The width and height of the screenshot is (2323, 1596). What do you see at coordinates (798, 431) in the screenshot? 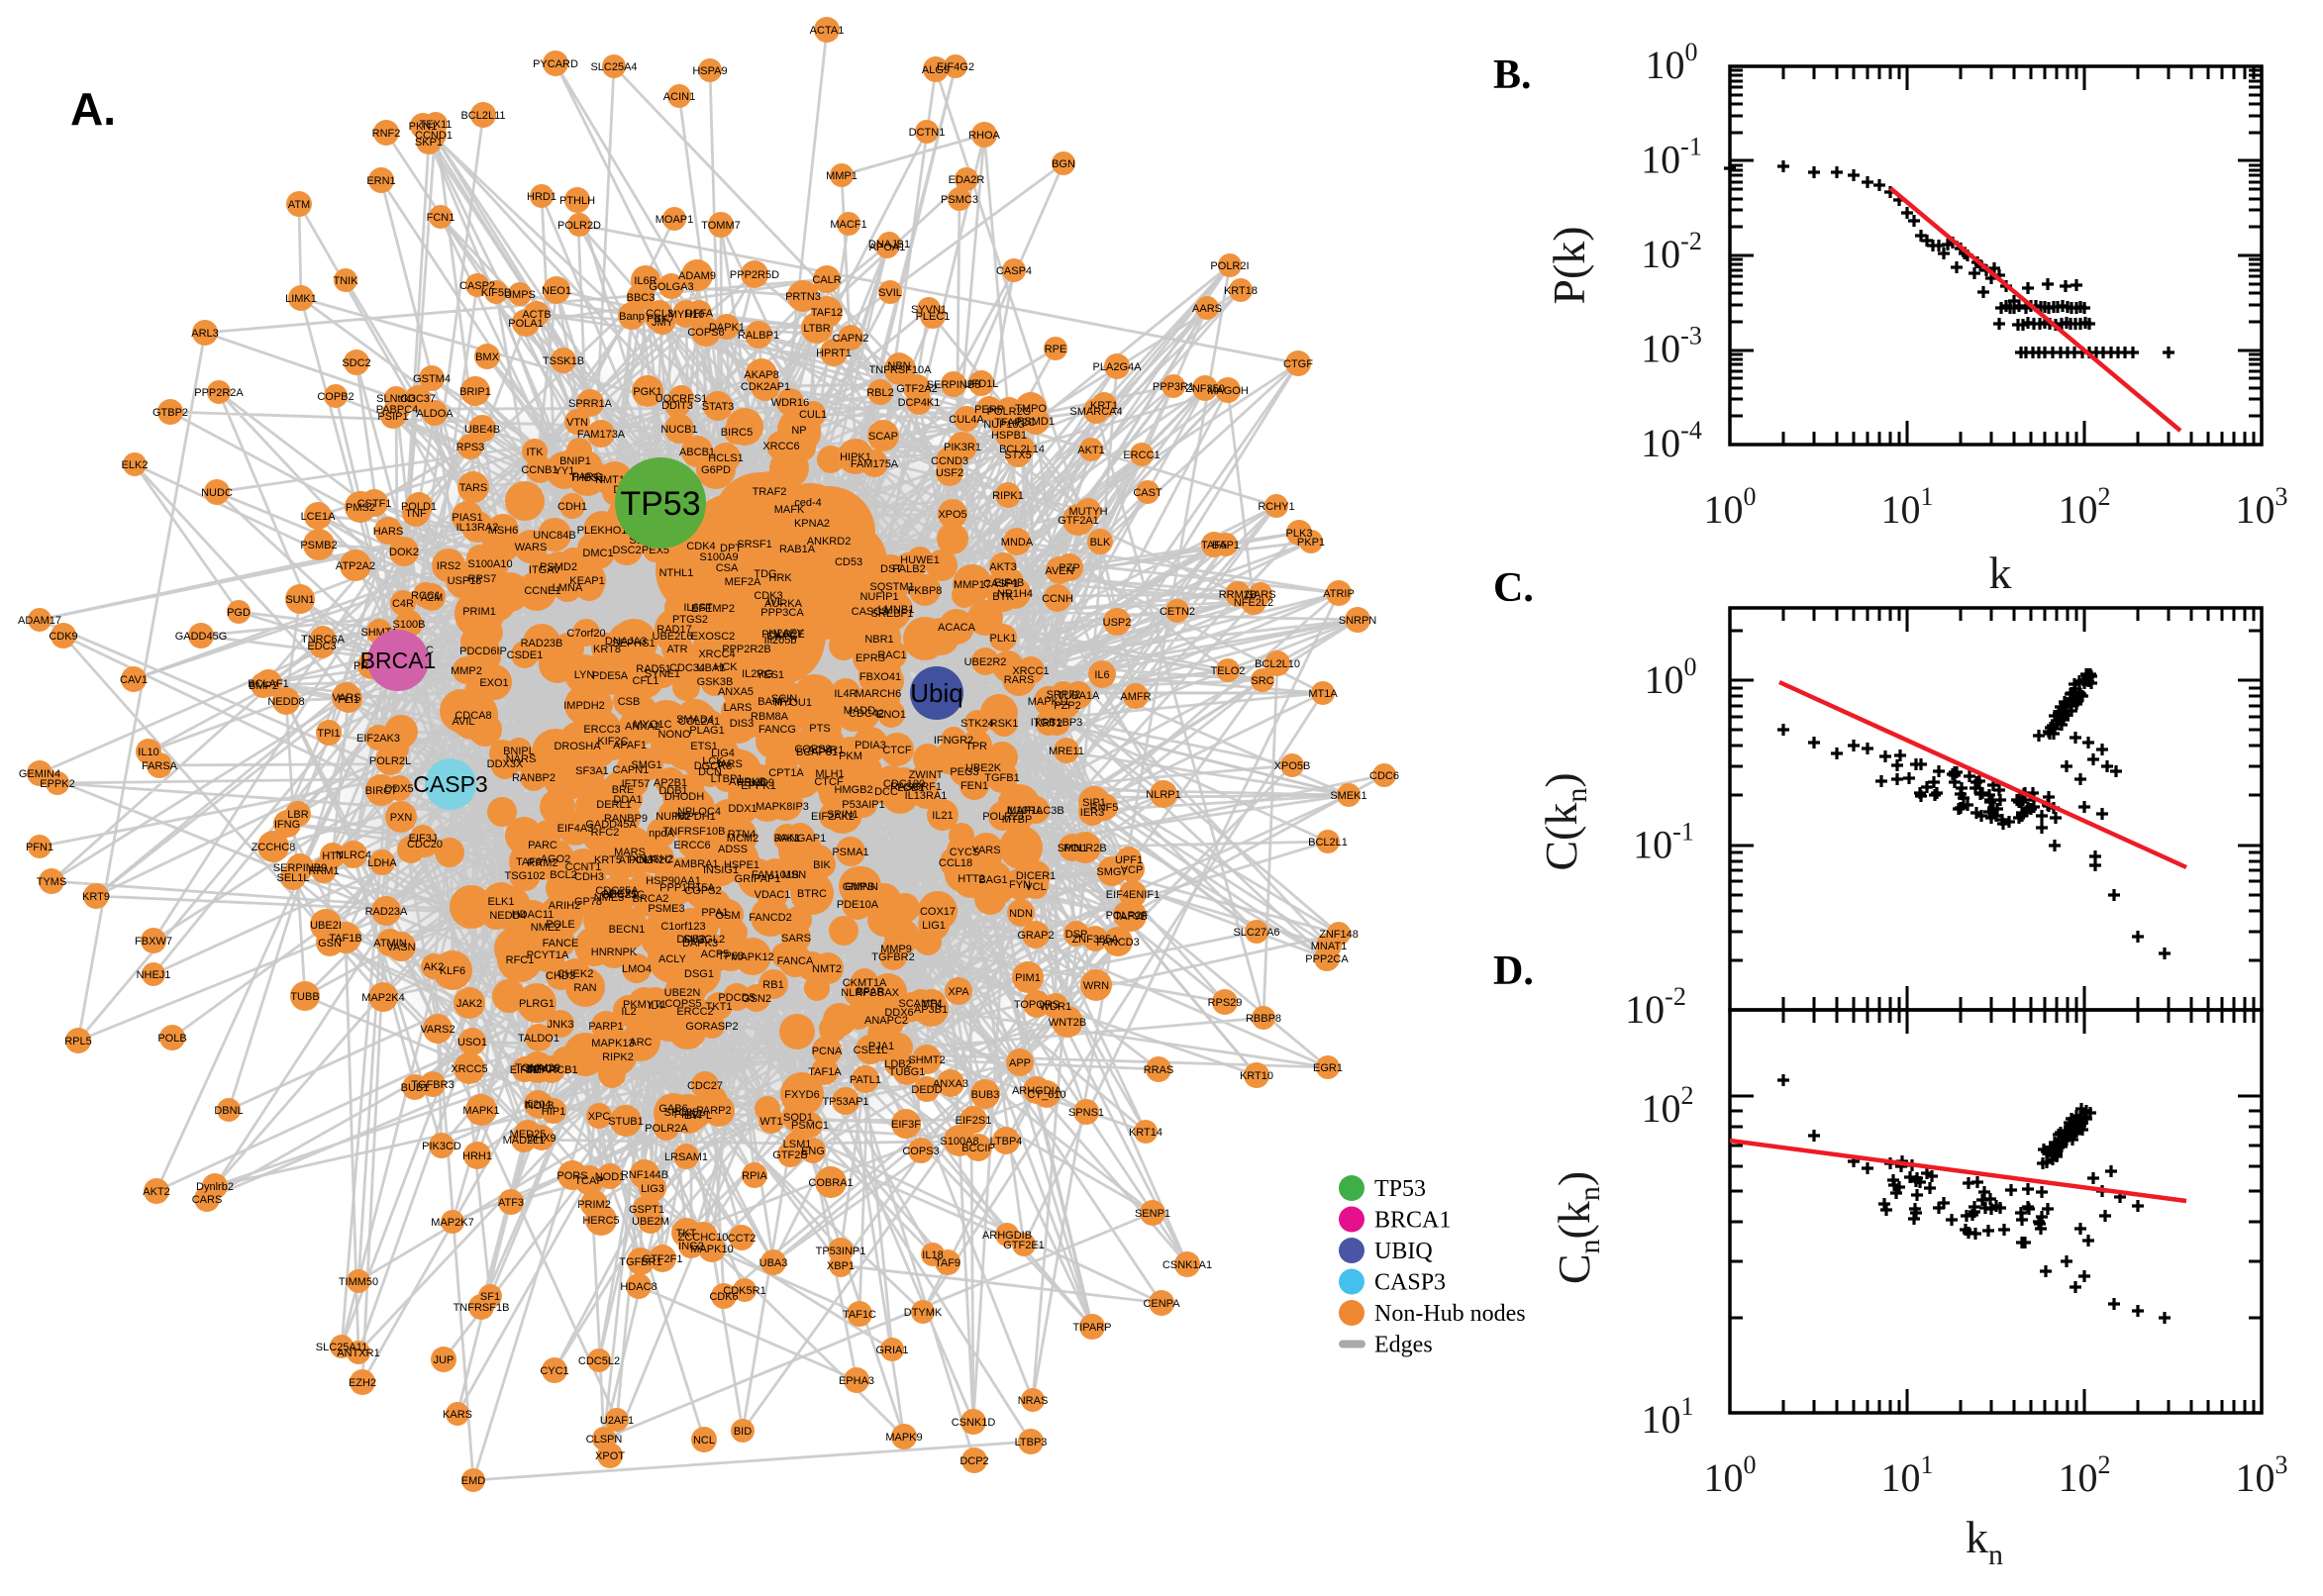
I see `svg-text: NP` at bounding box center [798, 431].